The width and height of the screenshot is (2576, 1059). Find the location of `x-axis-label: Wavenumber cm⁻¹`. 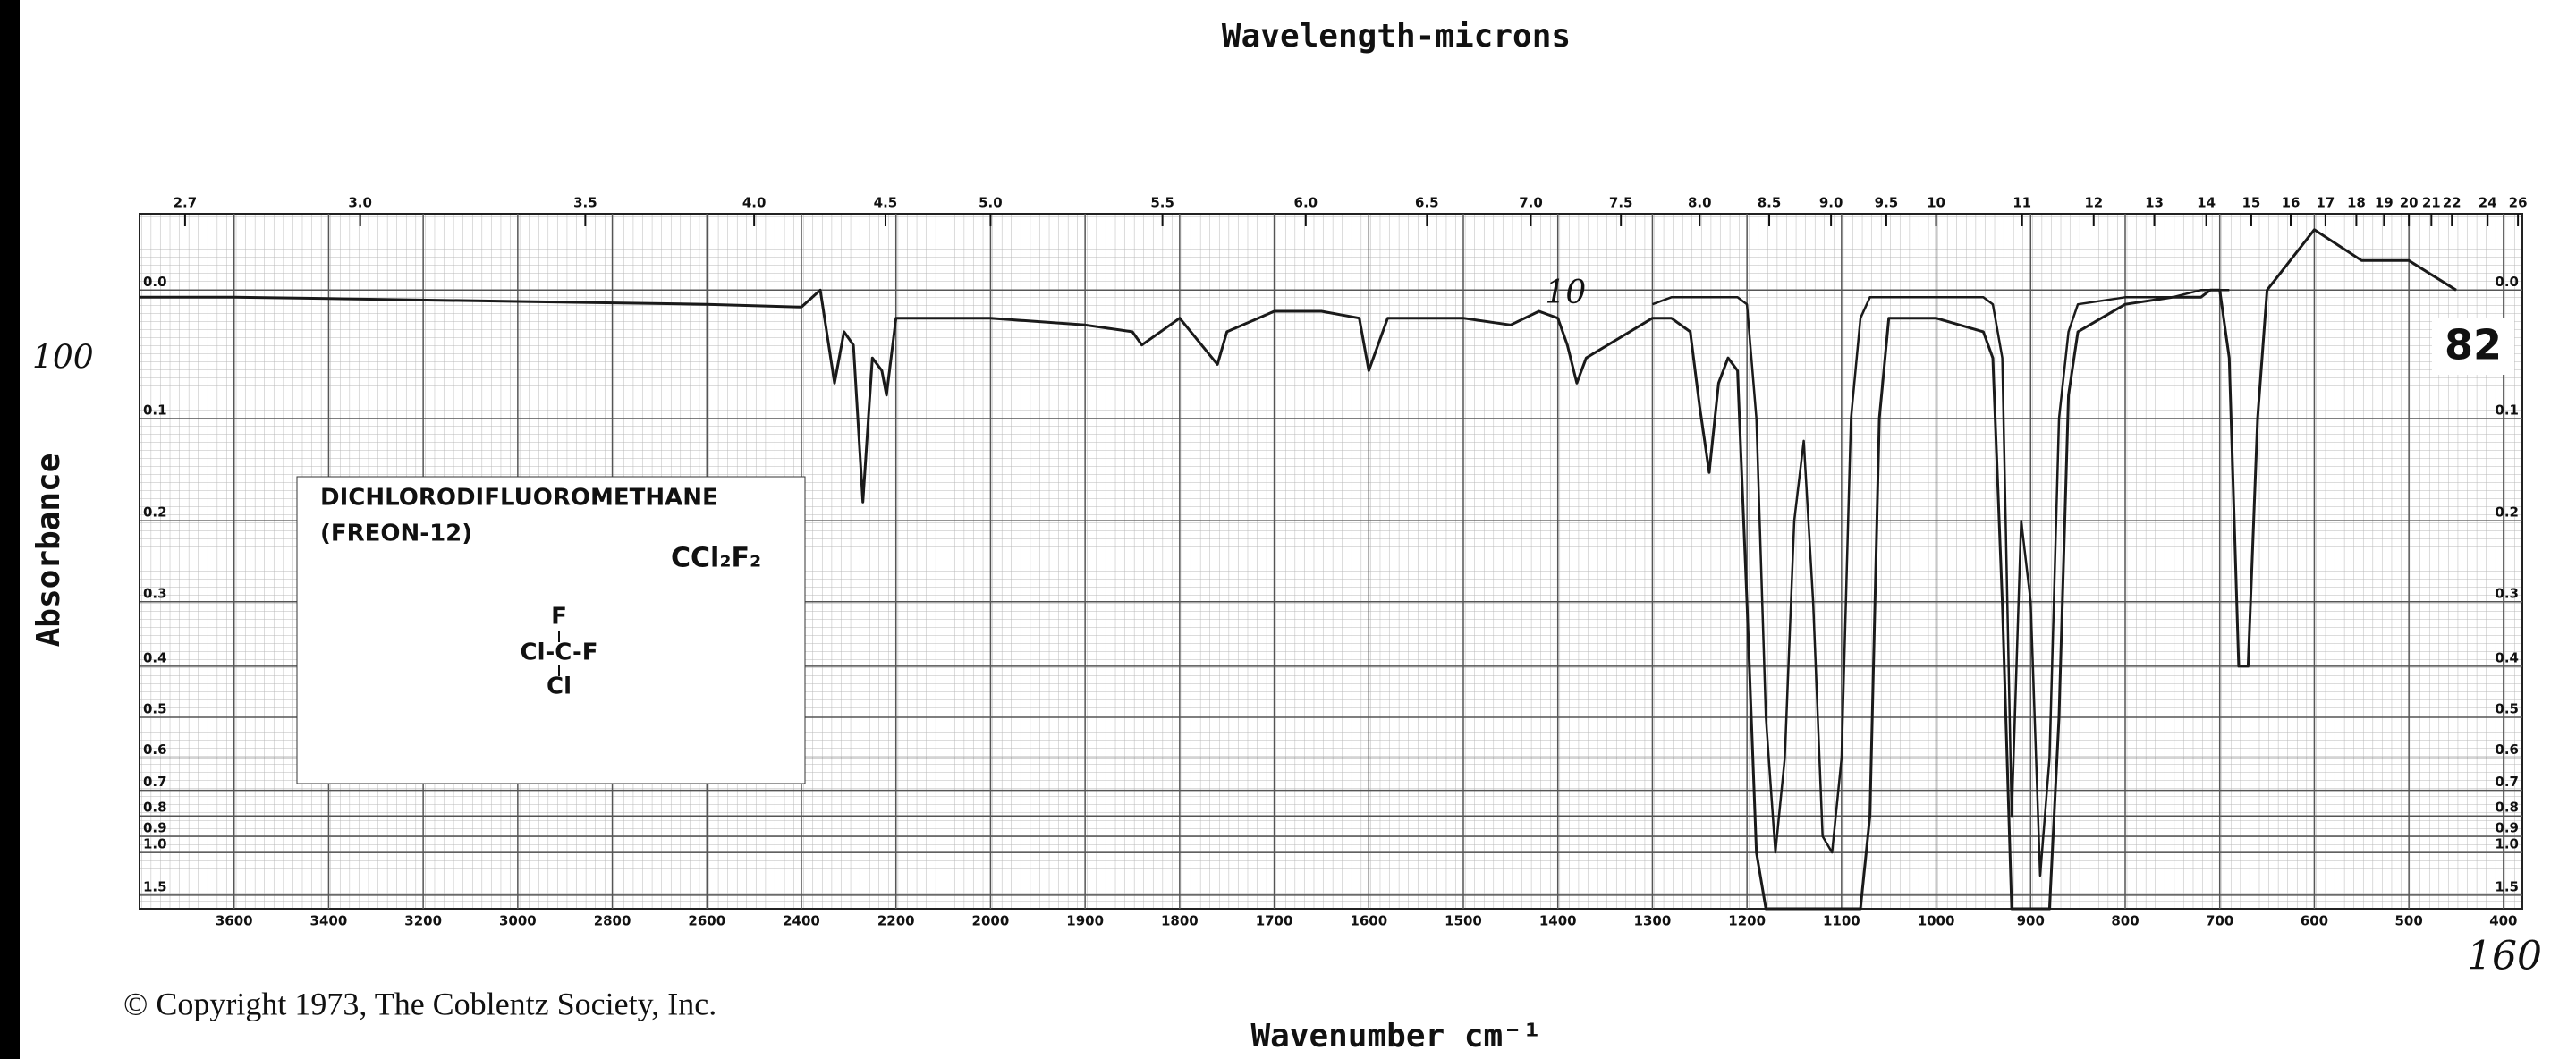

x-axis-label: Wavenumber cm⁻¹ is located at coordinates (1395, 1036).